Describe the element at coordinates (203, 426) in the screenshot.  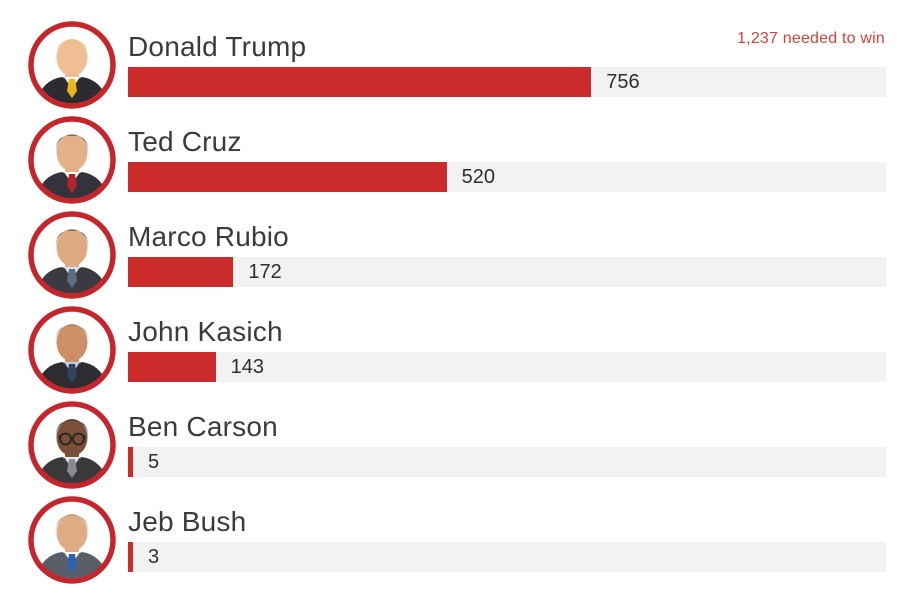
I see `candidate-name: Ben Carson` at that location.